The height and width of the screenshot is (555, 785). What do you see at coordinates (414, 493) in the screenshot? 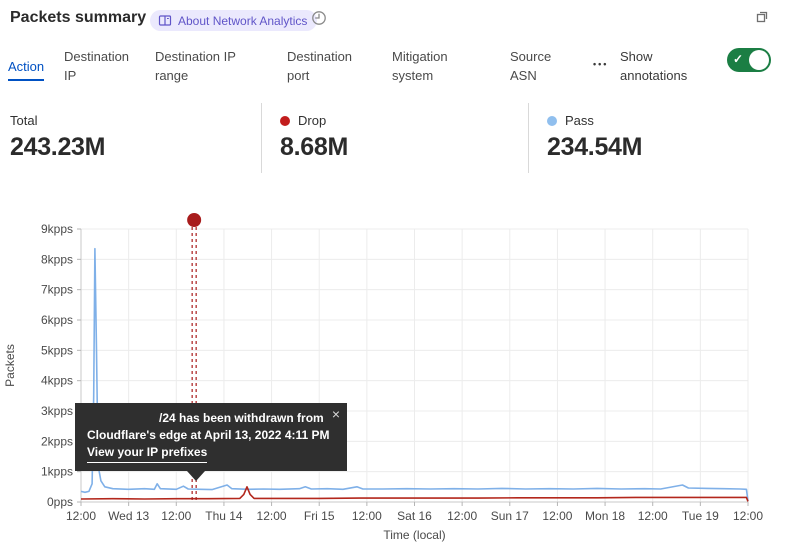
I see `series-drop-line` at bounding box center [414, 493].